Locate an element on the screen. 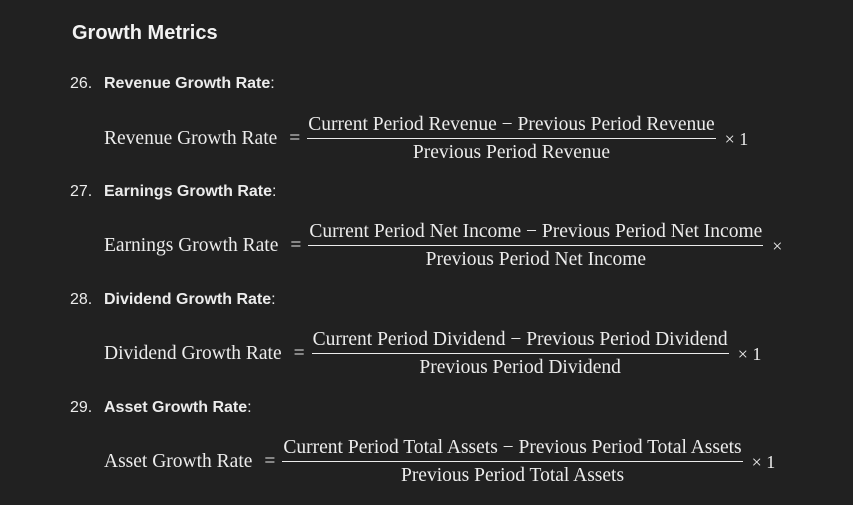 The height and width of the screenshot is (505, 853). list-item-dividend-growth: 28. Dividend Growth Rate: is located at coordinates (173, 300).